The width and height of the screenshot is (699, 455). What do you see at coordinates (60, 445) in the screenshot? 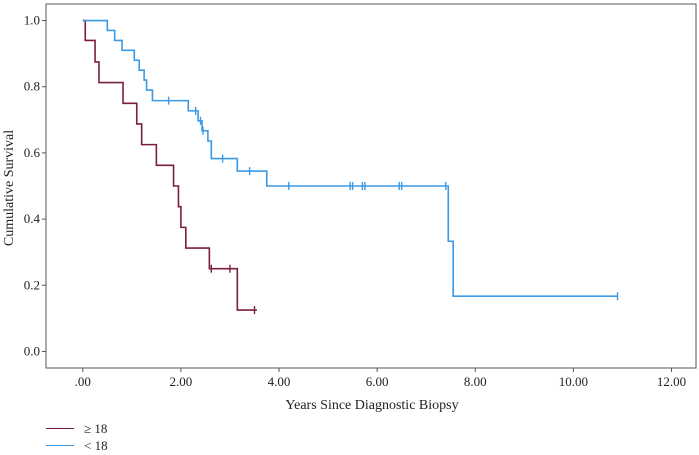
I see `legend-swatch-lt18` at bounding box center [60, 445].